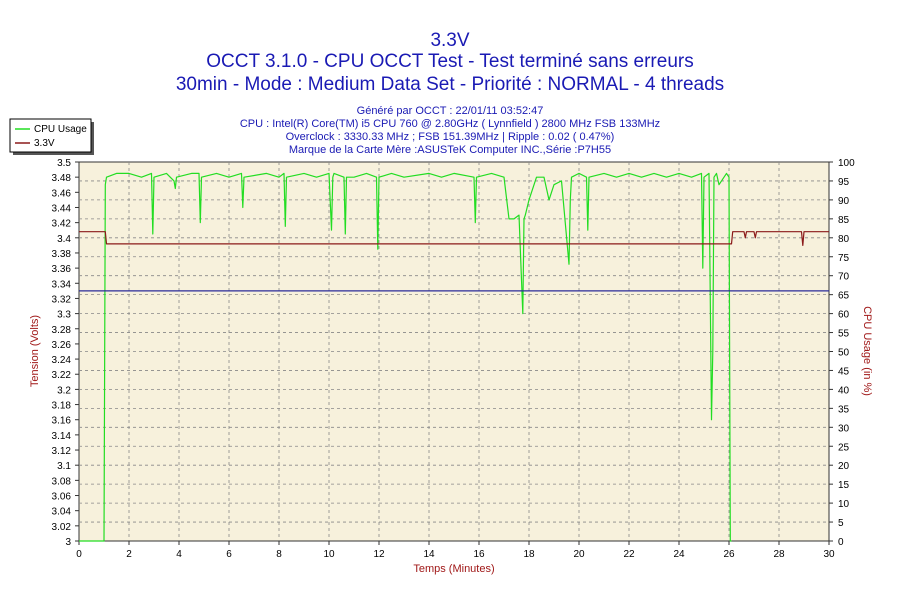 The image size is (900, 600). Describe the element at coordinates (453, 569) in the screenshot. I see `x-axis-label: Temps (Minutes)` at that location.